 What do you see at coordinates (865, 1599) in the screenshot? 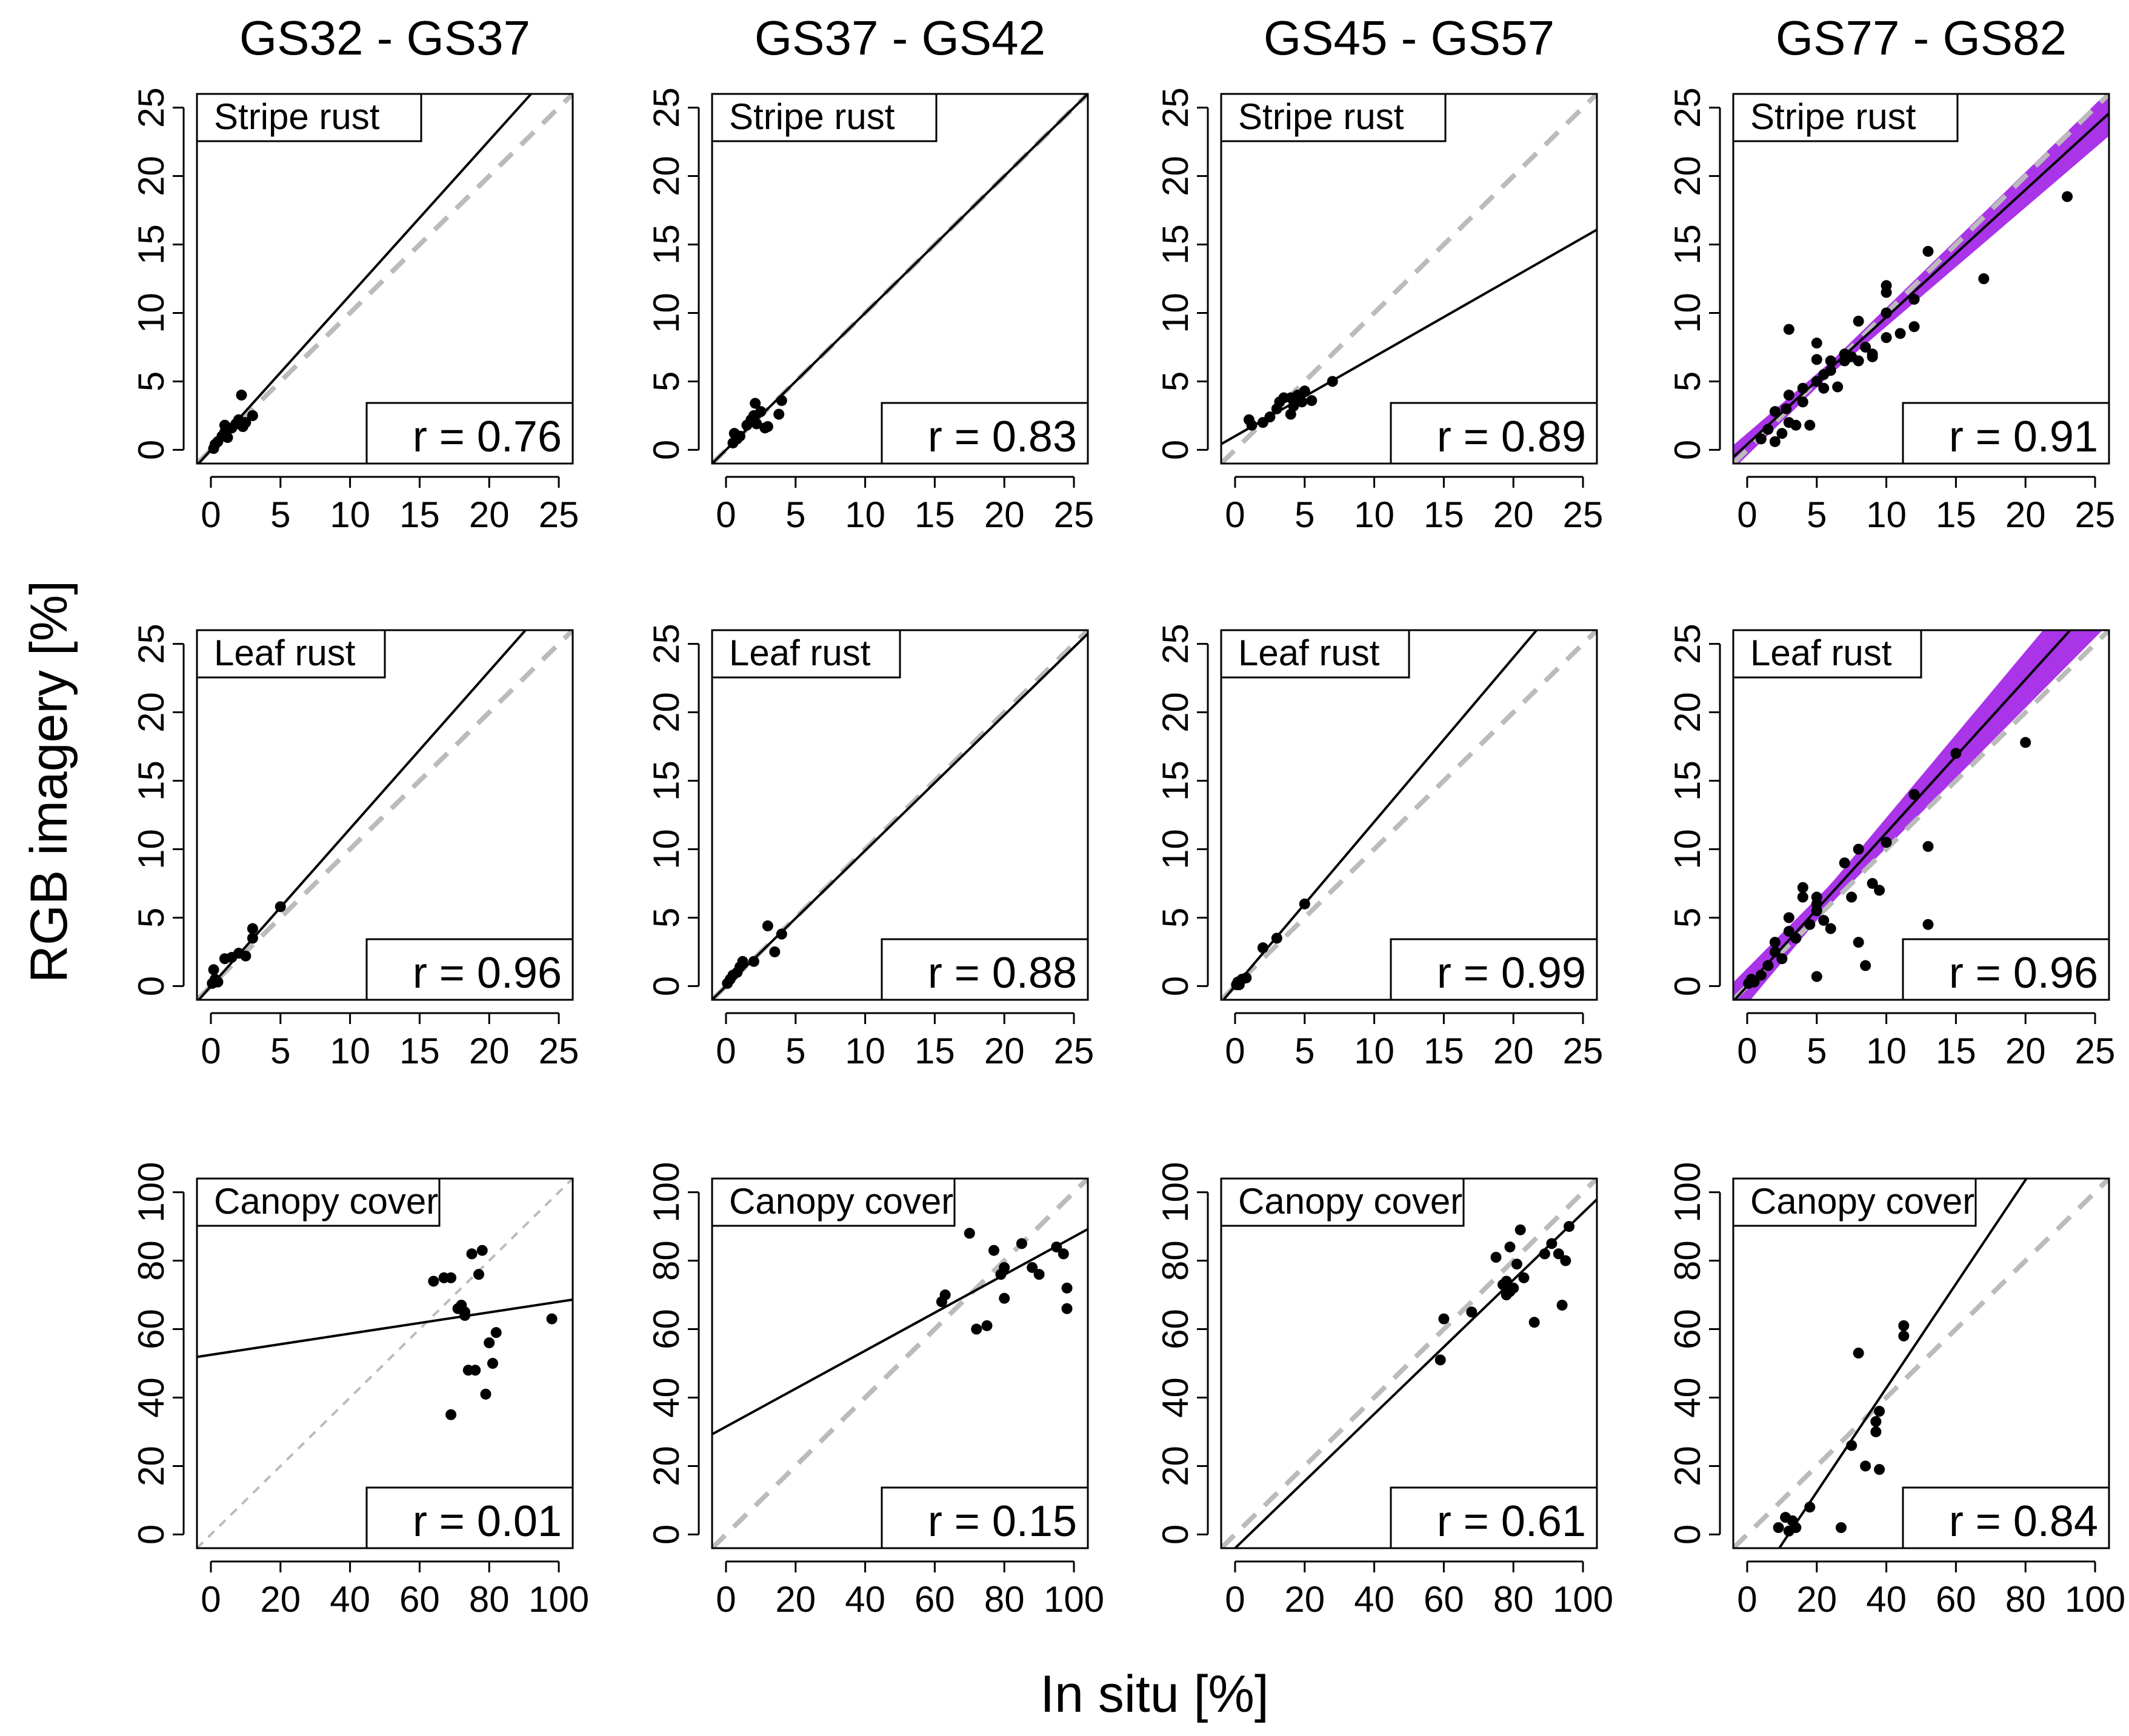
I see `x-tick-label: 40` at bounding box center [865, 1599].